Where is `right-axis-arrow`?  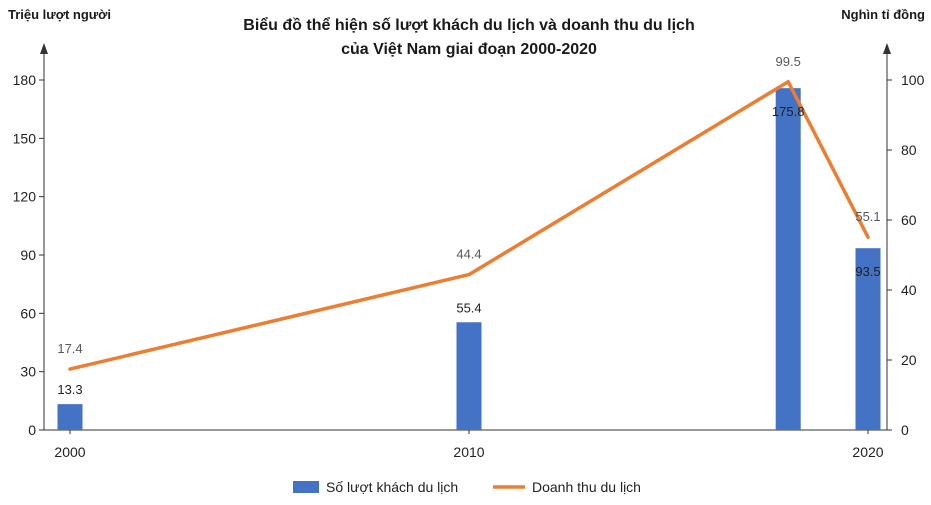
right-axis-arrow is located at coordinates (887, 48).